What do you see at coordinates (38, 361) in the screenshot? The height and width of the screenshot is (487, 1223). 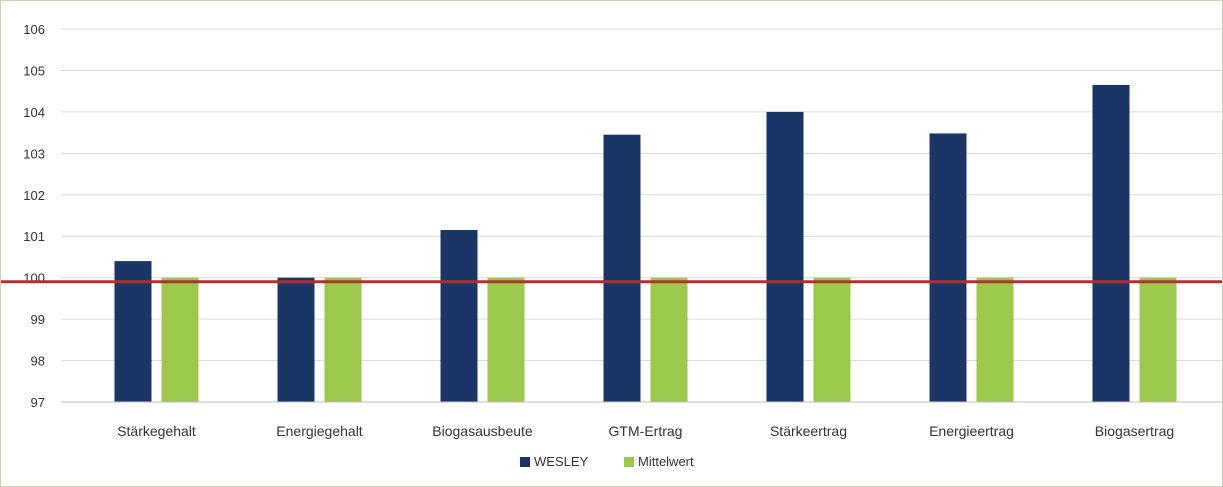 I see `y-tick-label: 98` at bounding box center [38, 361].